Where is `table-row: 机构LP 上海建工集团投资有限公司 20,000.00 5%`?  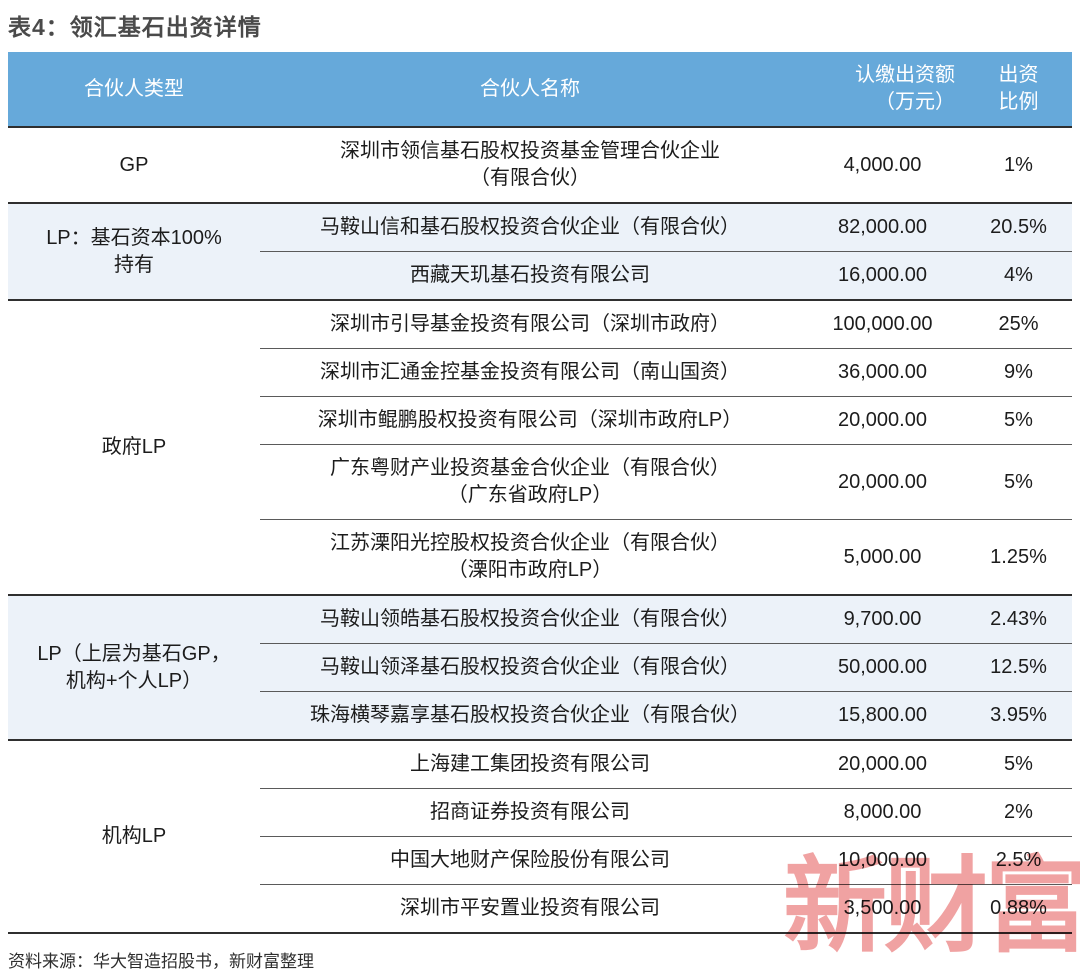
table-row: 机构LP 上海建工集团投资有限公司 20,000.00 5% is located at coordinates (540, 793).